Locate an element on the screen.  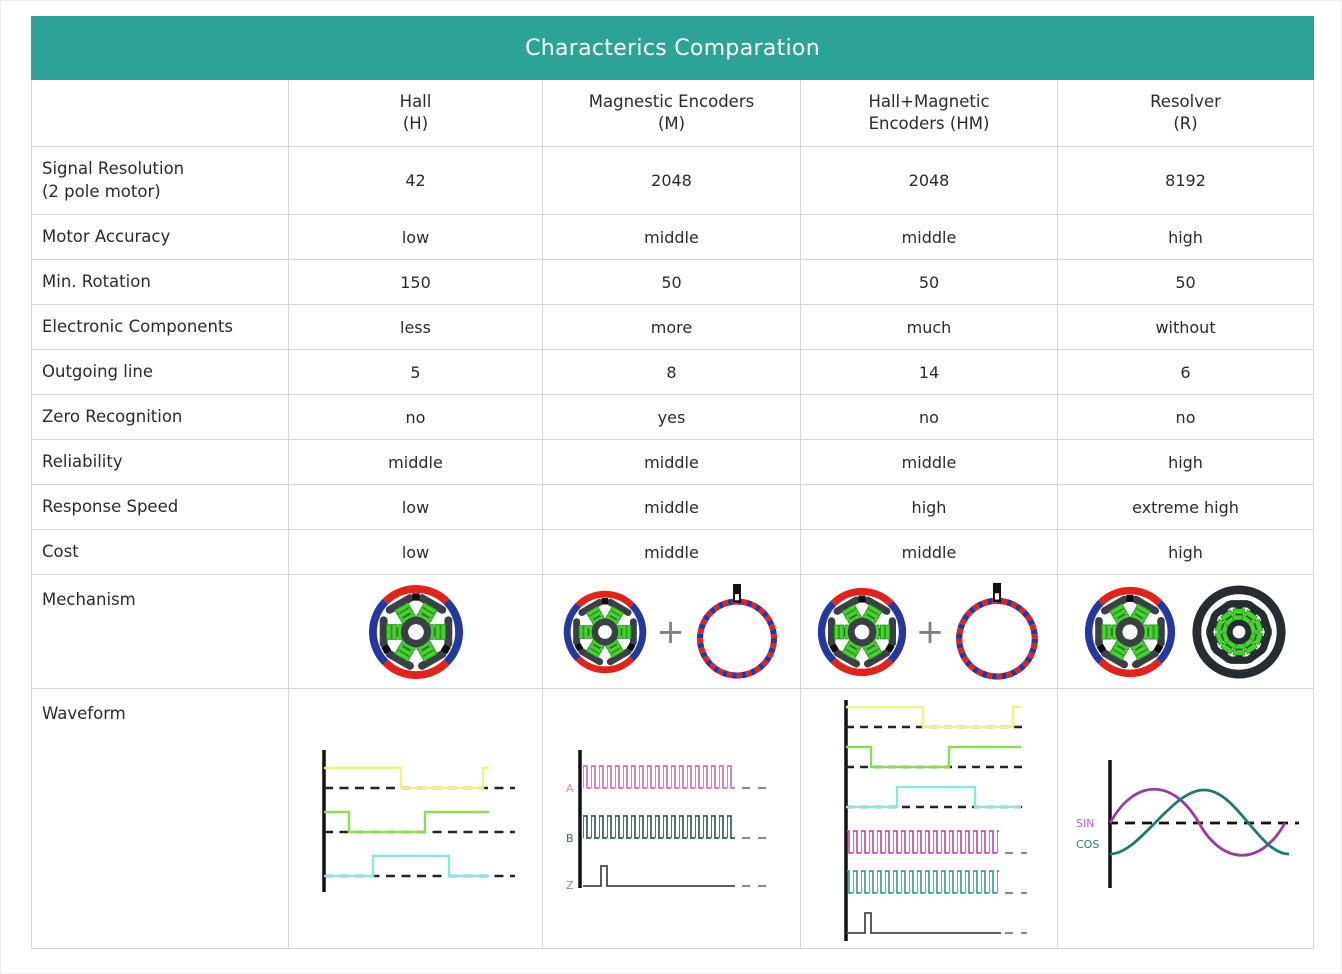
waveform-cell-encoder: A B Z is located at coordinates (671, 818).